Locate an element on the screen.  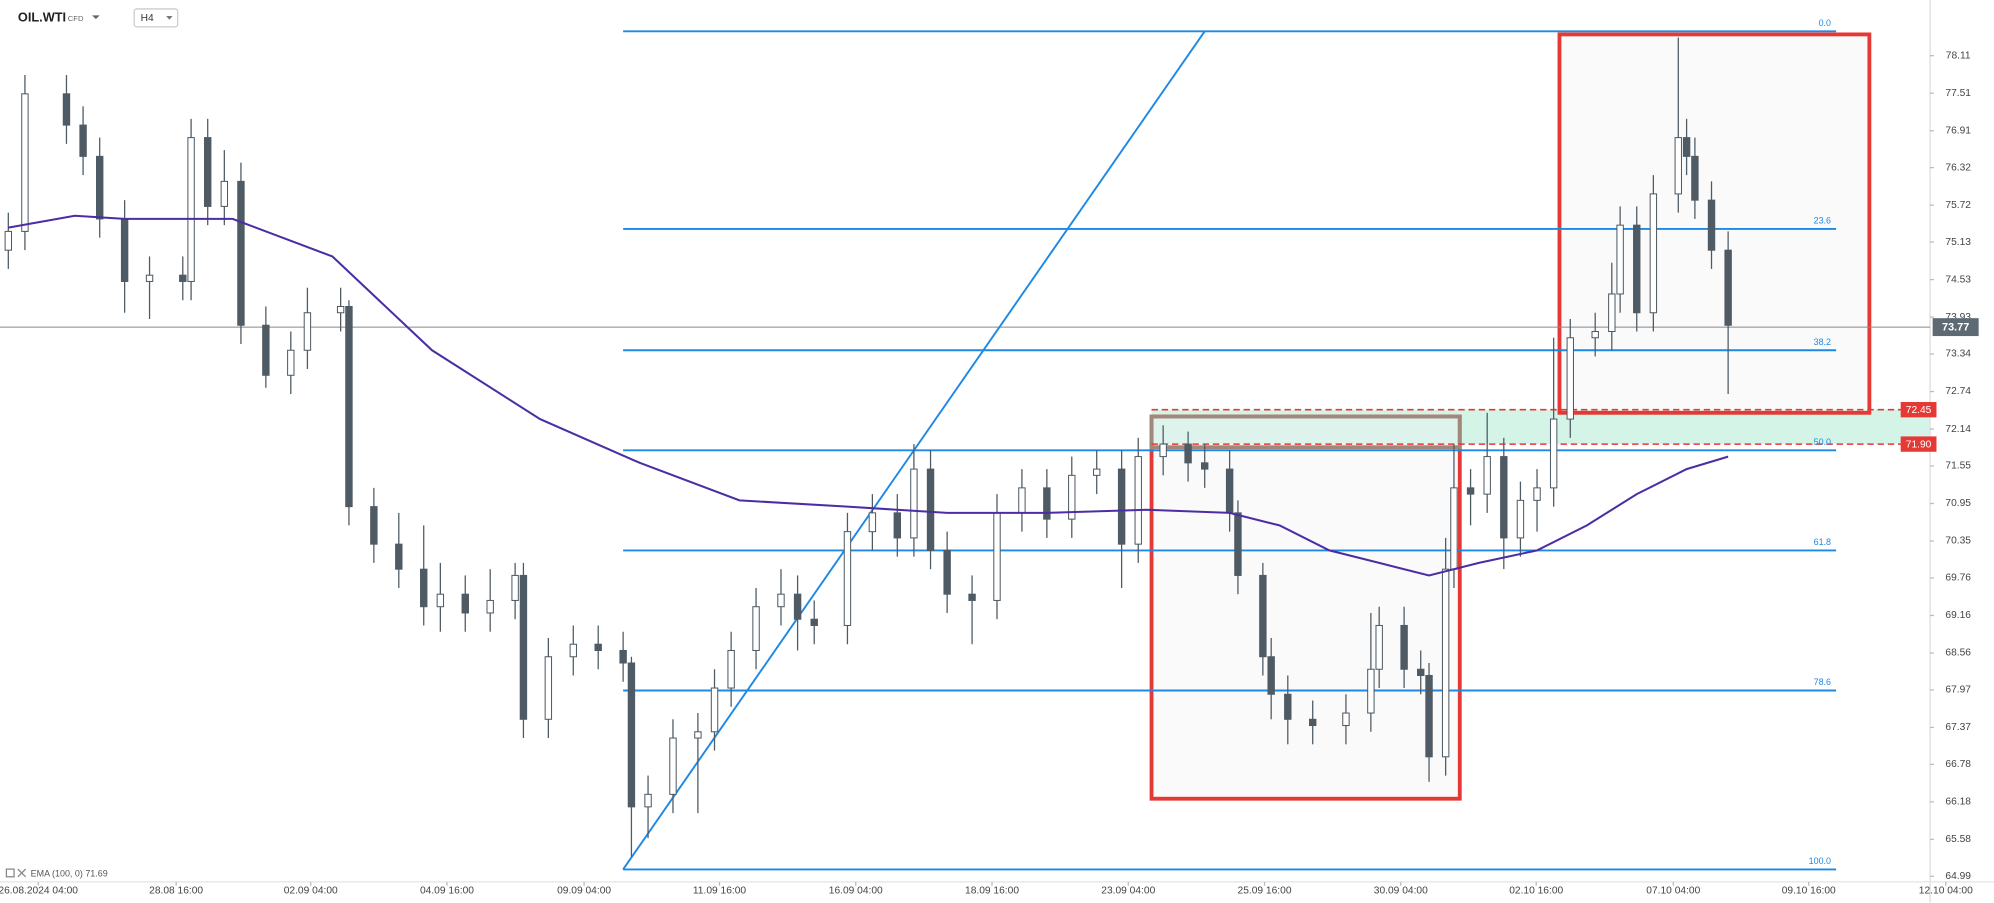
timeframe: H4 is located at coordinates (147, 18).